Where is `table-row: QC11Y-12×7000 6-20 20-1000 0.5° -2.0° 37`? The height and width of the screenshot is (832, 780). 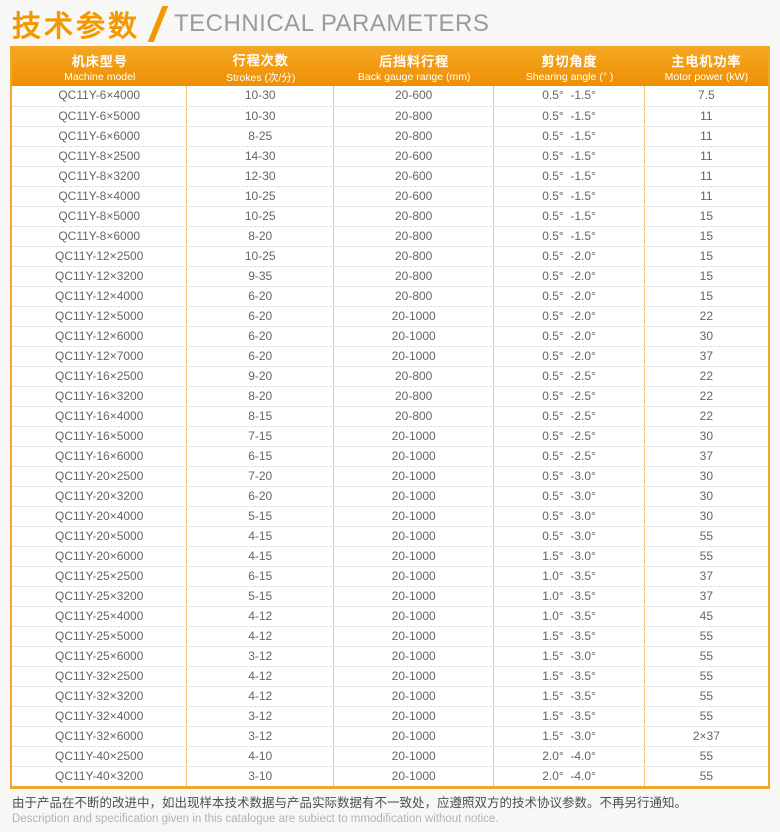 table-row: QC11Y-12×7000 6-20 20-1000 0.5° -2.0° 37 is located at coordinates (390, 356).